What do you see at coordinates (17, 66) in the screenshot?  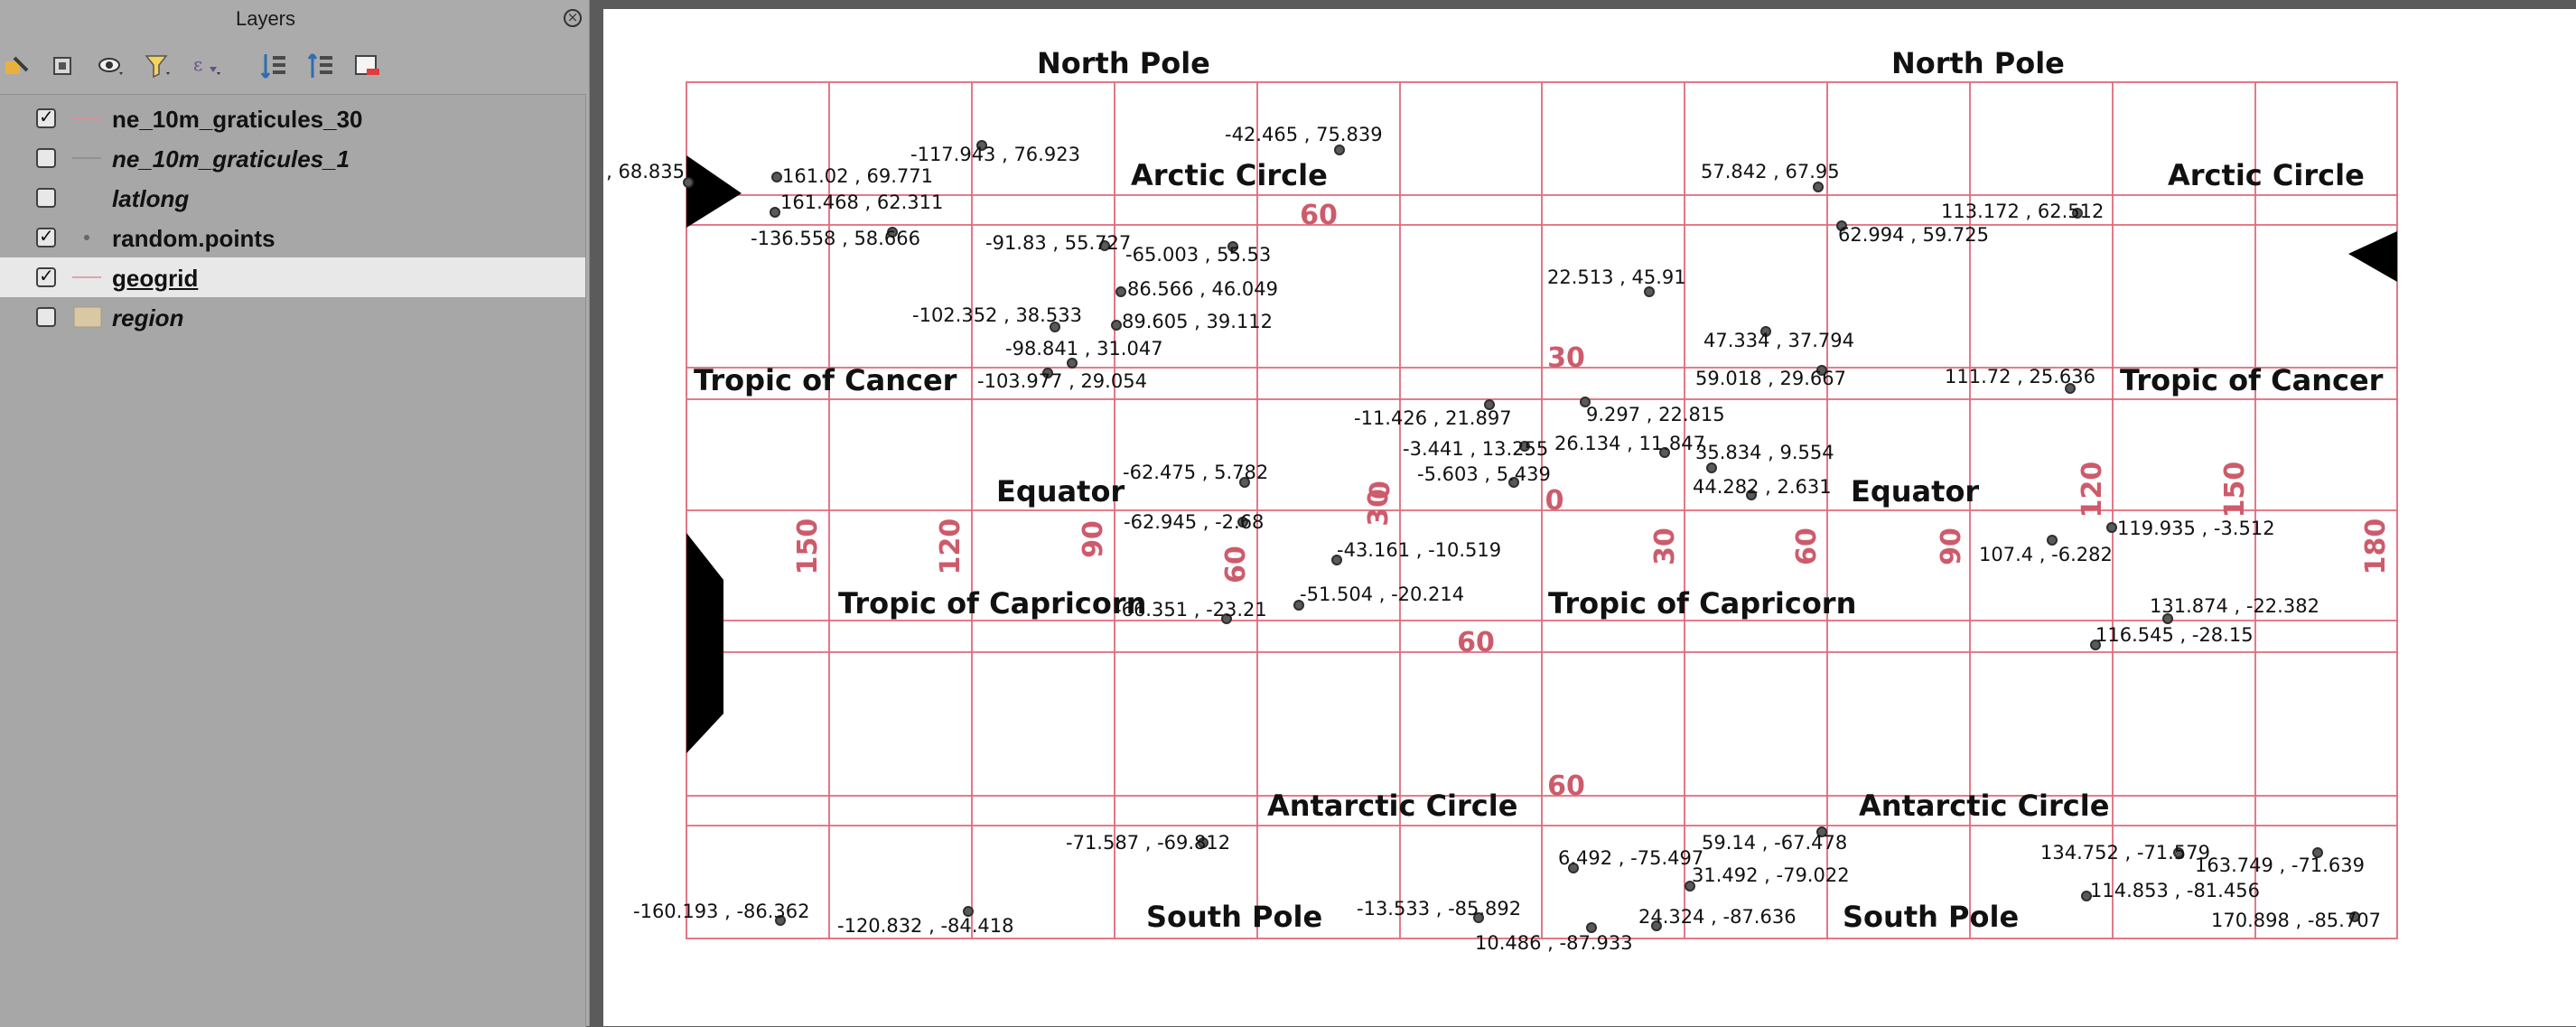 I see `open-layer-styling-icon` at bounding box center [17, 66].